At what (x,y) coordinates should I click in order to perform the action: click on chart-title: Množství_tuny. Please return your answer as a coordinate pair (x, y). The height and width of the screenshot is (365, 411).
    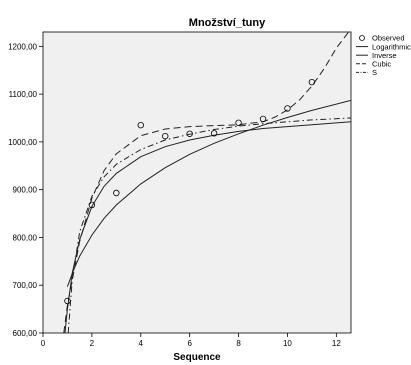
    Looking at the image, I should click on (227, 23).